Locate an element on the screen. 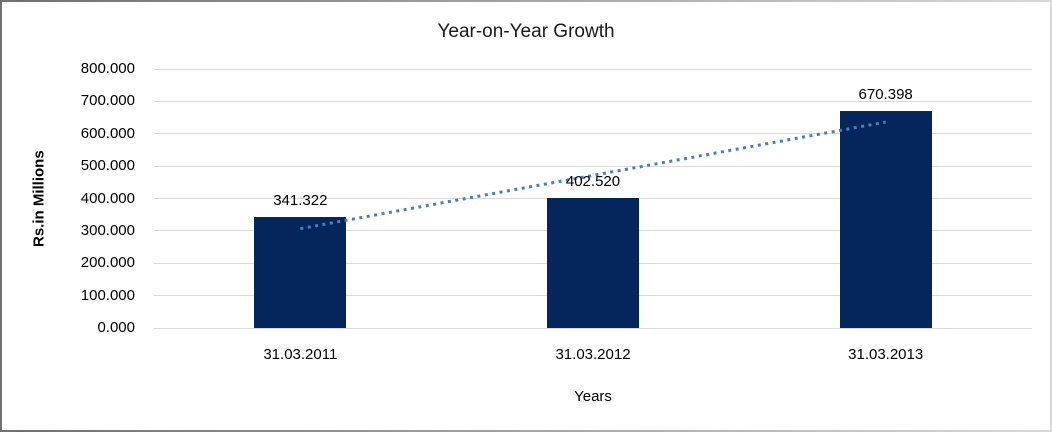  x-tick-label: 31.03.2011 is located at coordinates (300, 354).